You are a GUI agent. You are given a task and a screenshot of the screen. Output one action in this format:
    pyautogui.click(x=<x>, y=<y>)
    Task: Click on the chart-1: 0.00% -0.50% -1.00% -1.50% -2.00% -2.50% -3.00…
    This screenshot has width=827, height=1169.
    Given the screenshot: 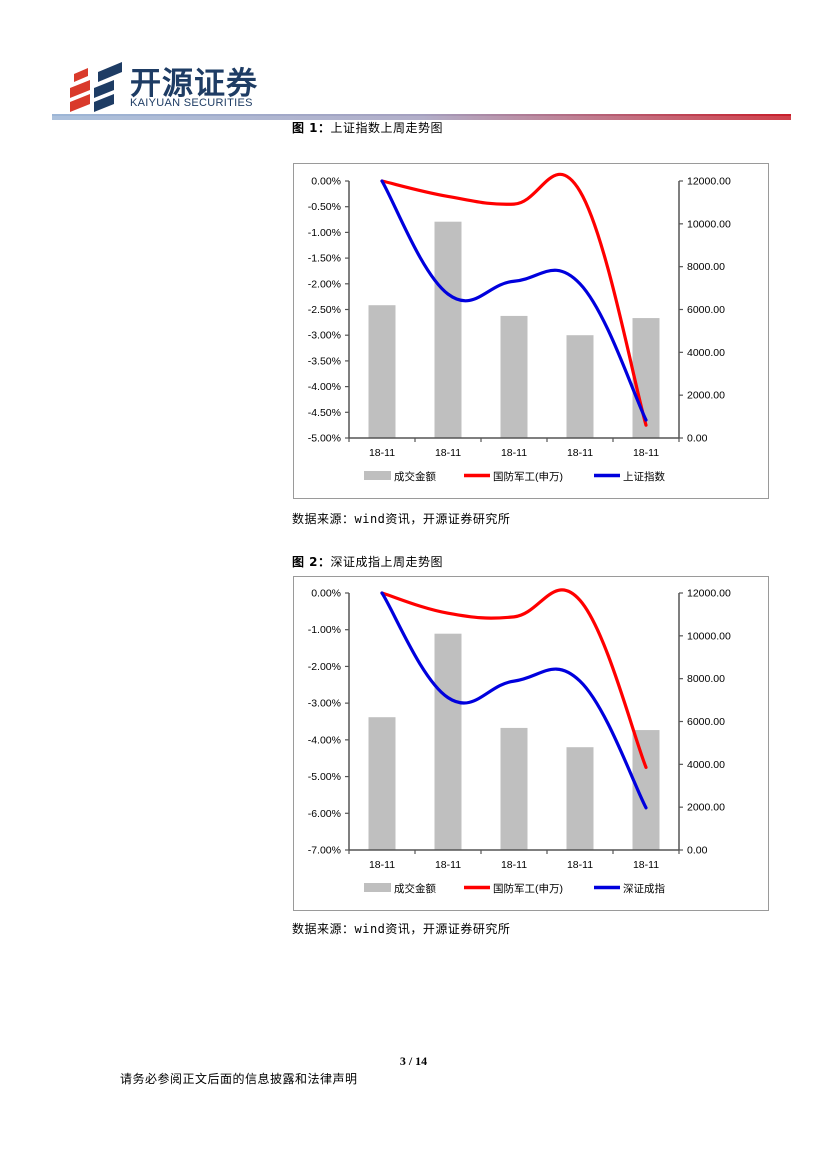 What is the action you would take?
    pyautogui.click(x=519, y=327)
    